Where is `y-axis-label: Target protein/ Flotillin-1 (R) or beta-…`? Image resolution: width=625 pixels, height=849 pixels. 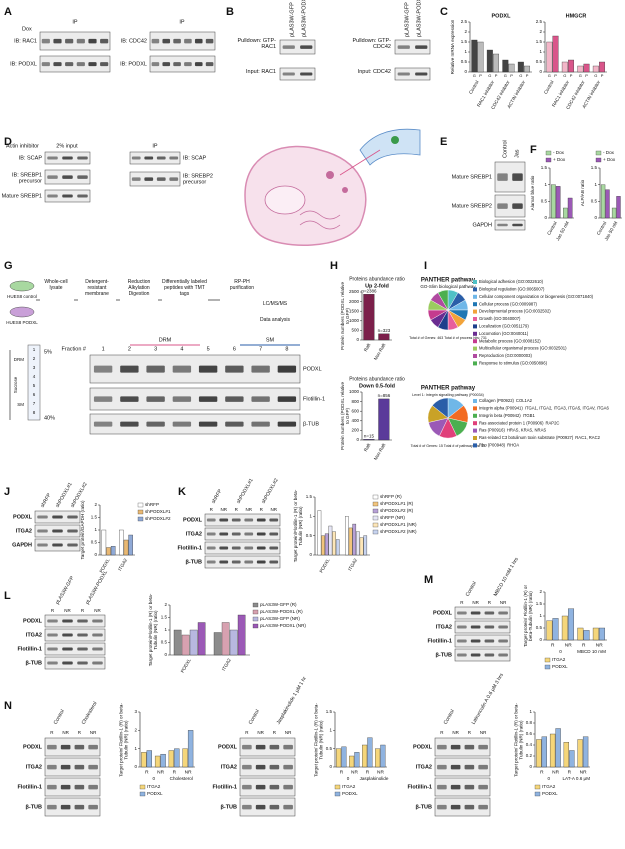 y-axis-label: Target protein/ Flotillin-1 (R) or beta-… is located at coordinates (527, 616).